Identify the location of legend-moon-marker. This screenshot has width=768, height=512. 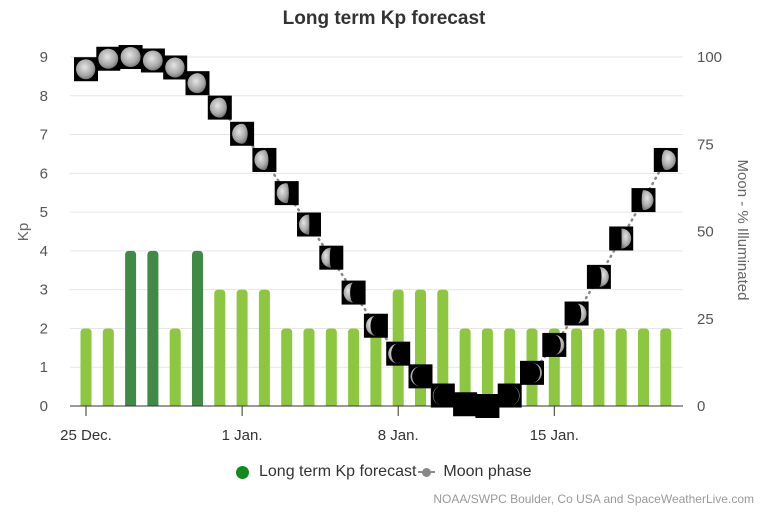
(427, 472).